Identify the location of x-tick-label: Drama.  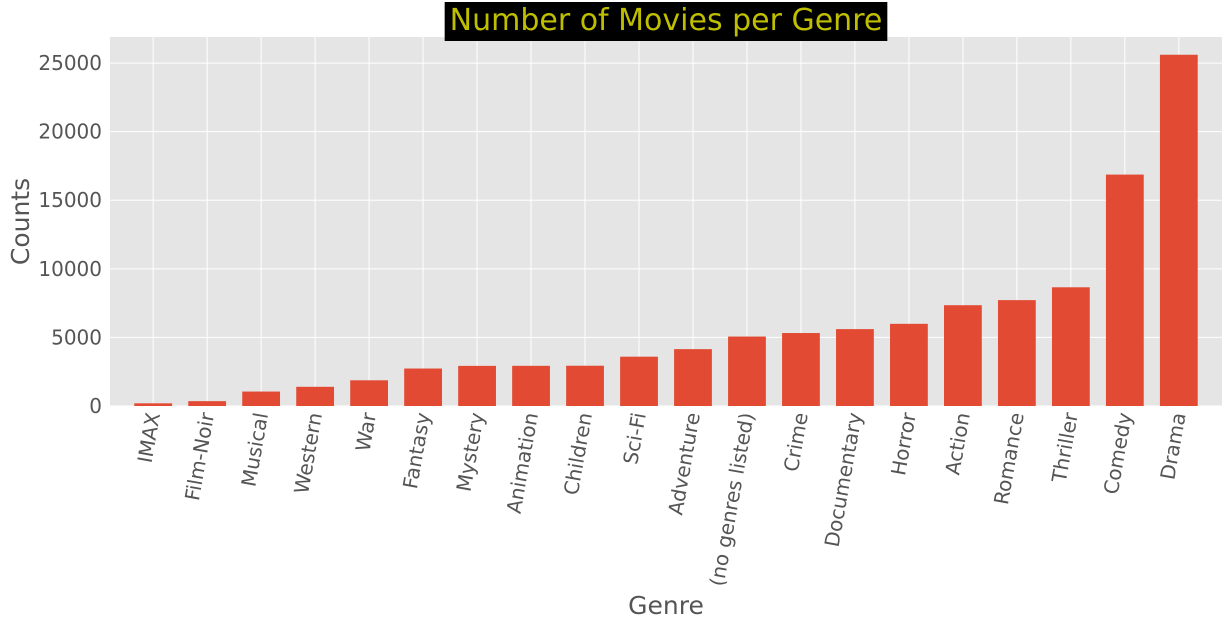
(1172, 446).